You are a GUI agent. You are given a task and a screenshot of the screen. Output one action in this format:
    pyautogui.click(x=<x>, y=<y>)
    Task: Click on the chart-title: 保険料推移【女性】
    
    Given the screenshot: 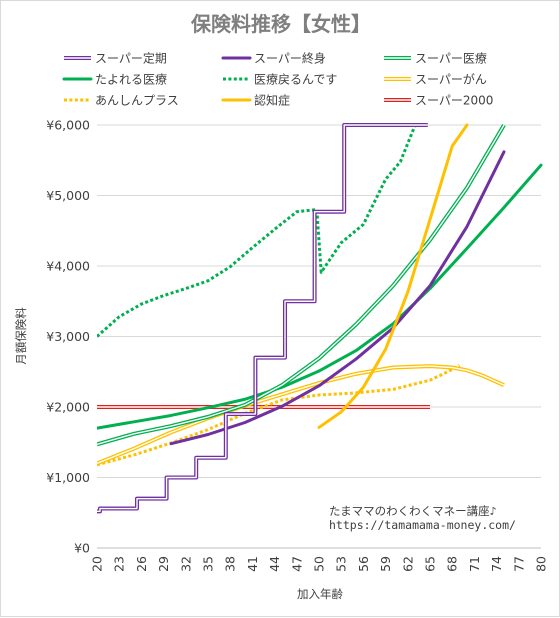 What is the action you would take?
    pyautogui.click(x=280, y=24)
    